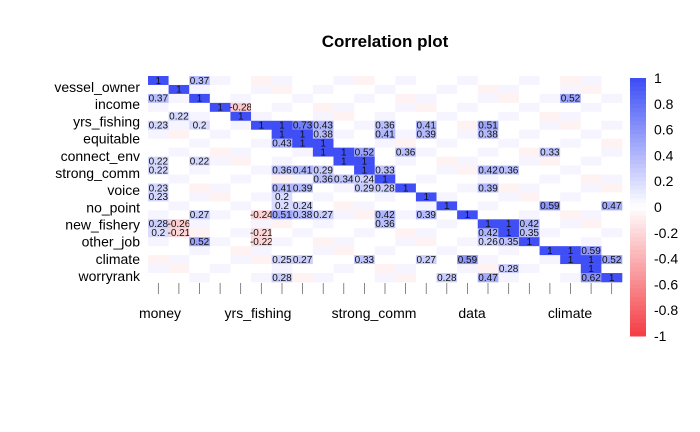  What do you see at coordinates (123, 190) in the screenshot?
I see `row-label: voice` at bounding box center [123, 190].